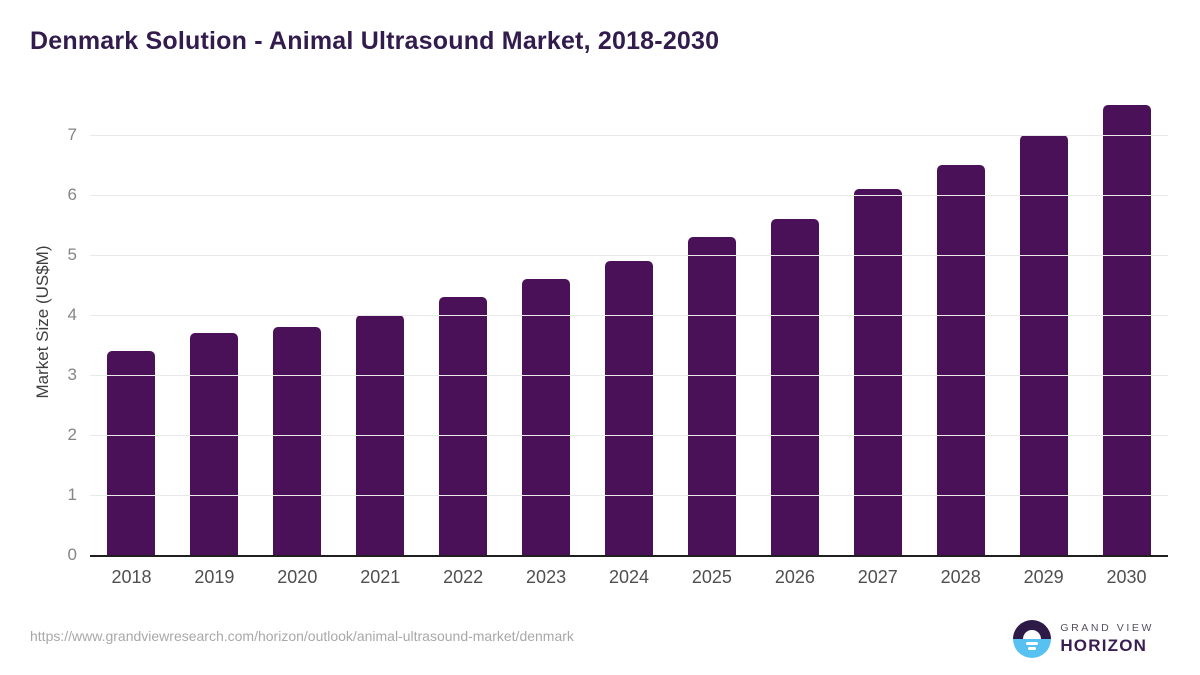 This screenshot has width=1200, height=675. Describe the element at coordinates (546, 577) in the screenshot. I see `x-tick-label-2023: 2023` at that location.